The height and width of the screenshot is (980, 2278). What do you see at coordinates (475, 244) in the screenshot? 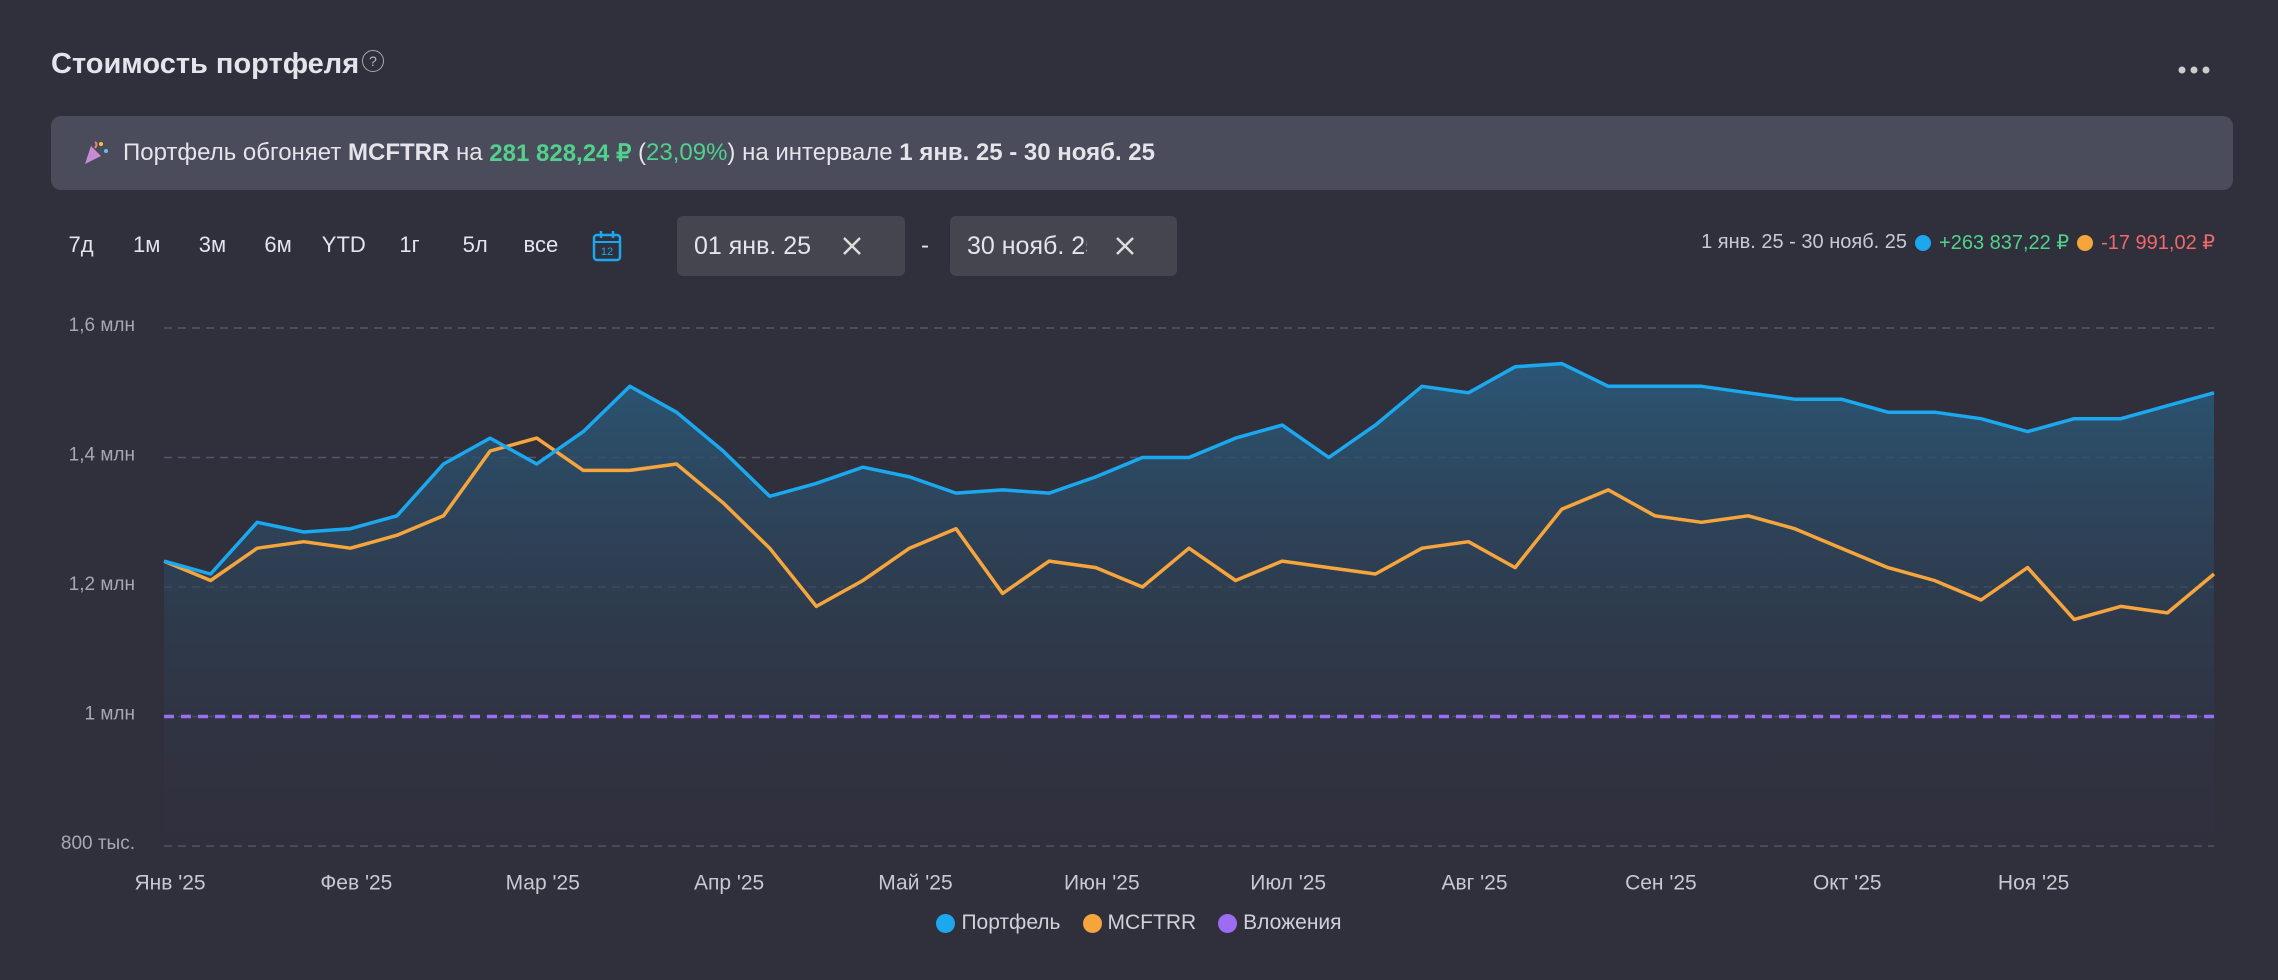
I see `period-button: 5л` at bounding box center [475, 244].